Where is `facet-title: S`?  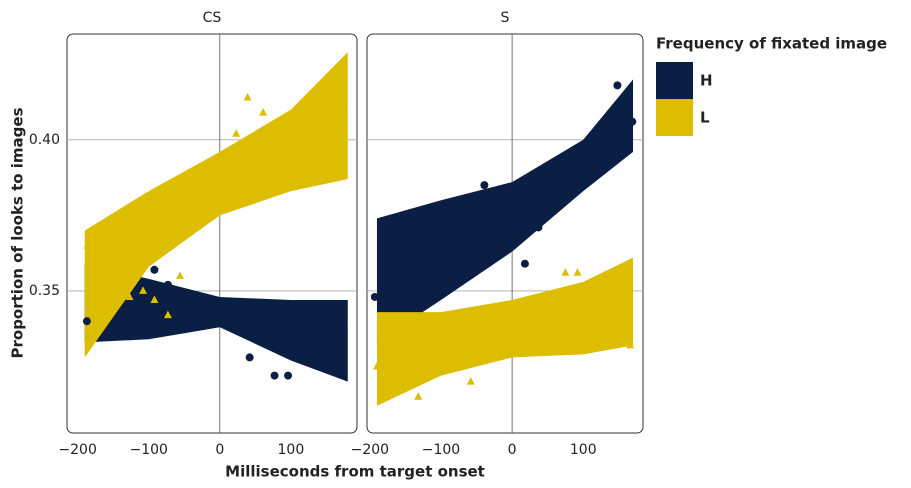 facet-title: S is located at coordinates (505, 18).